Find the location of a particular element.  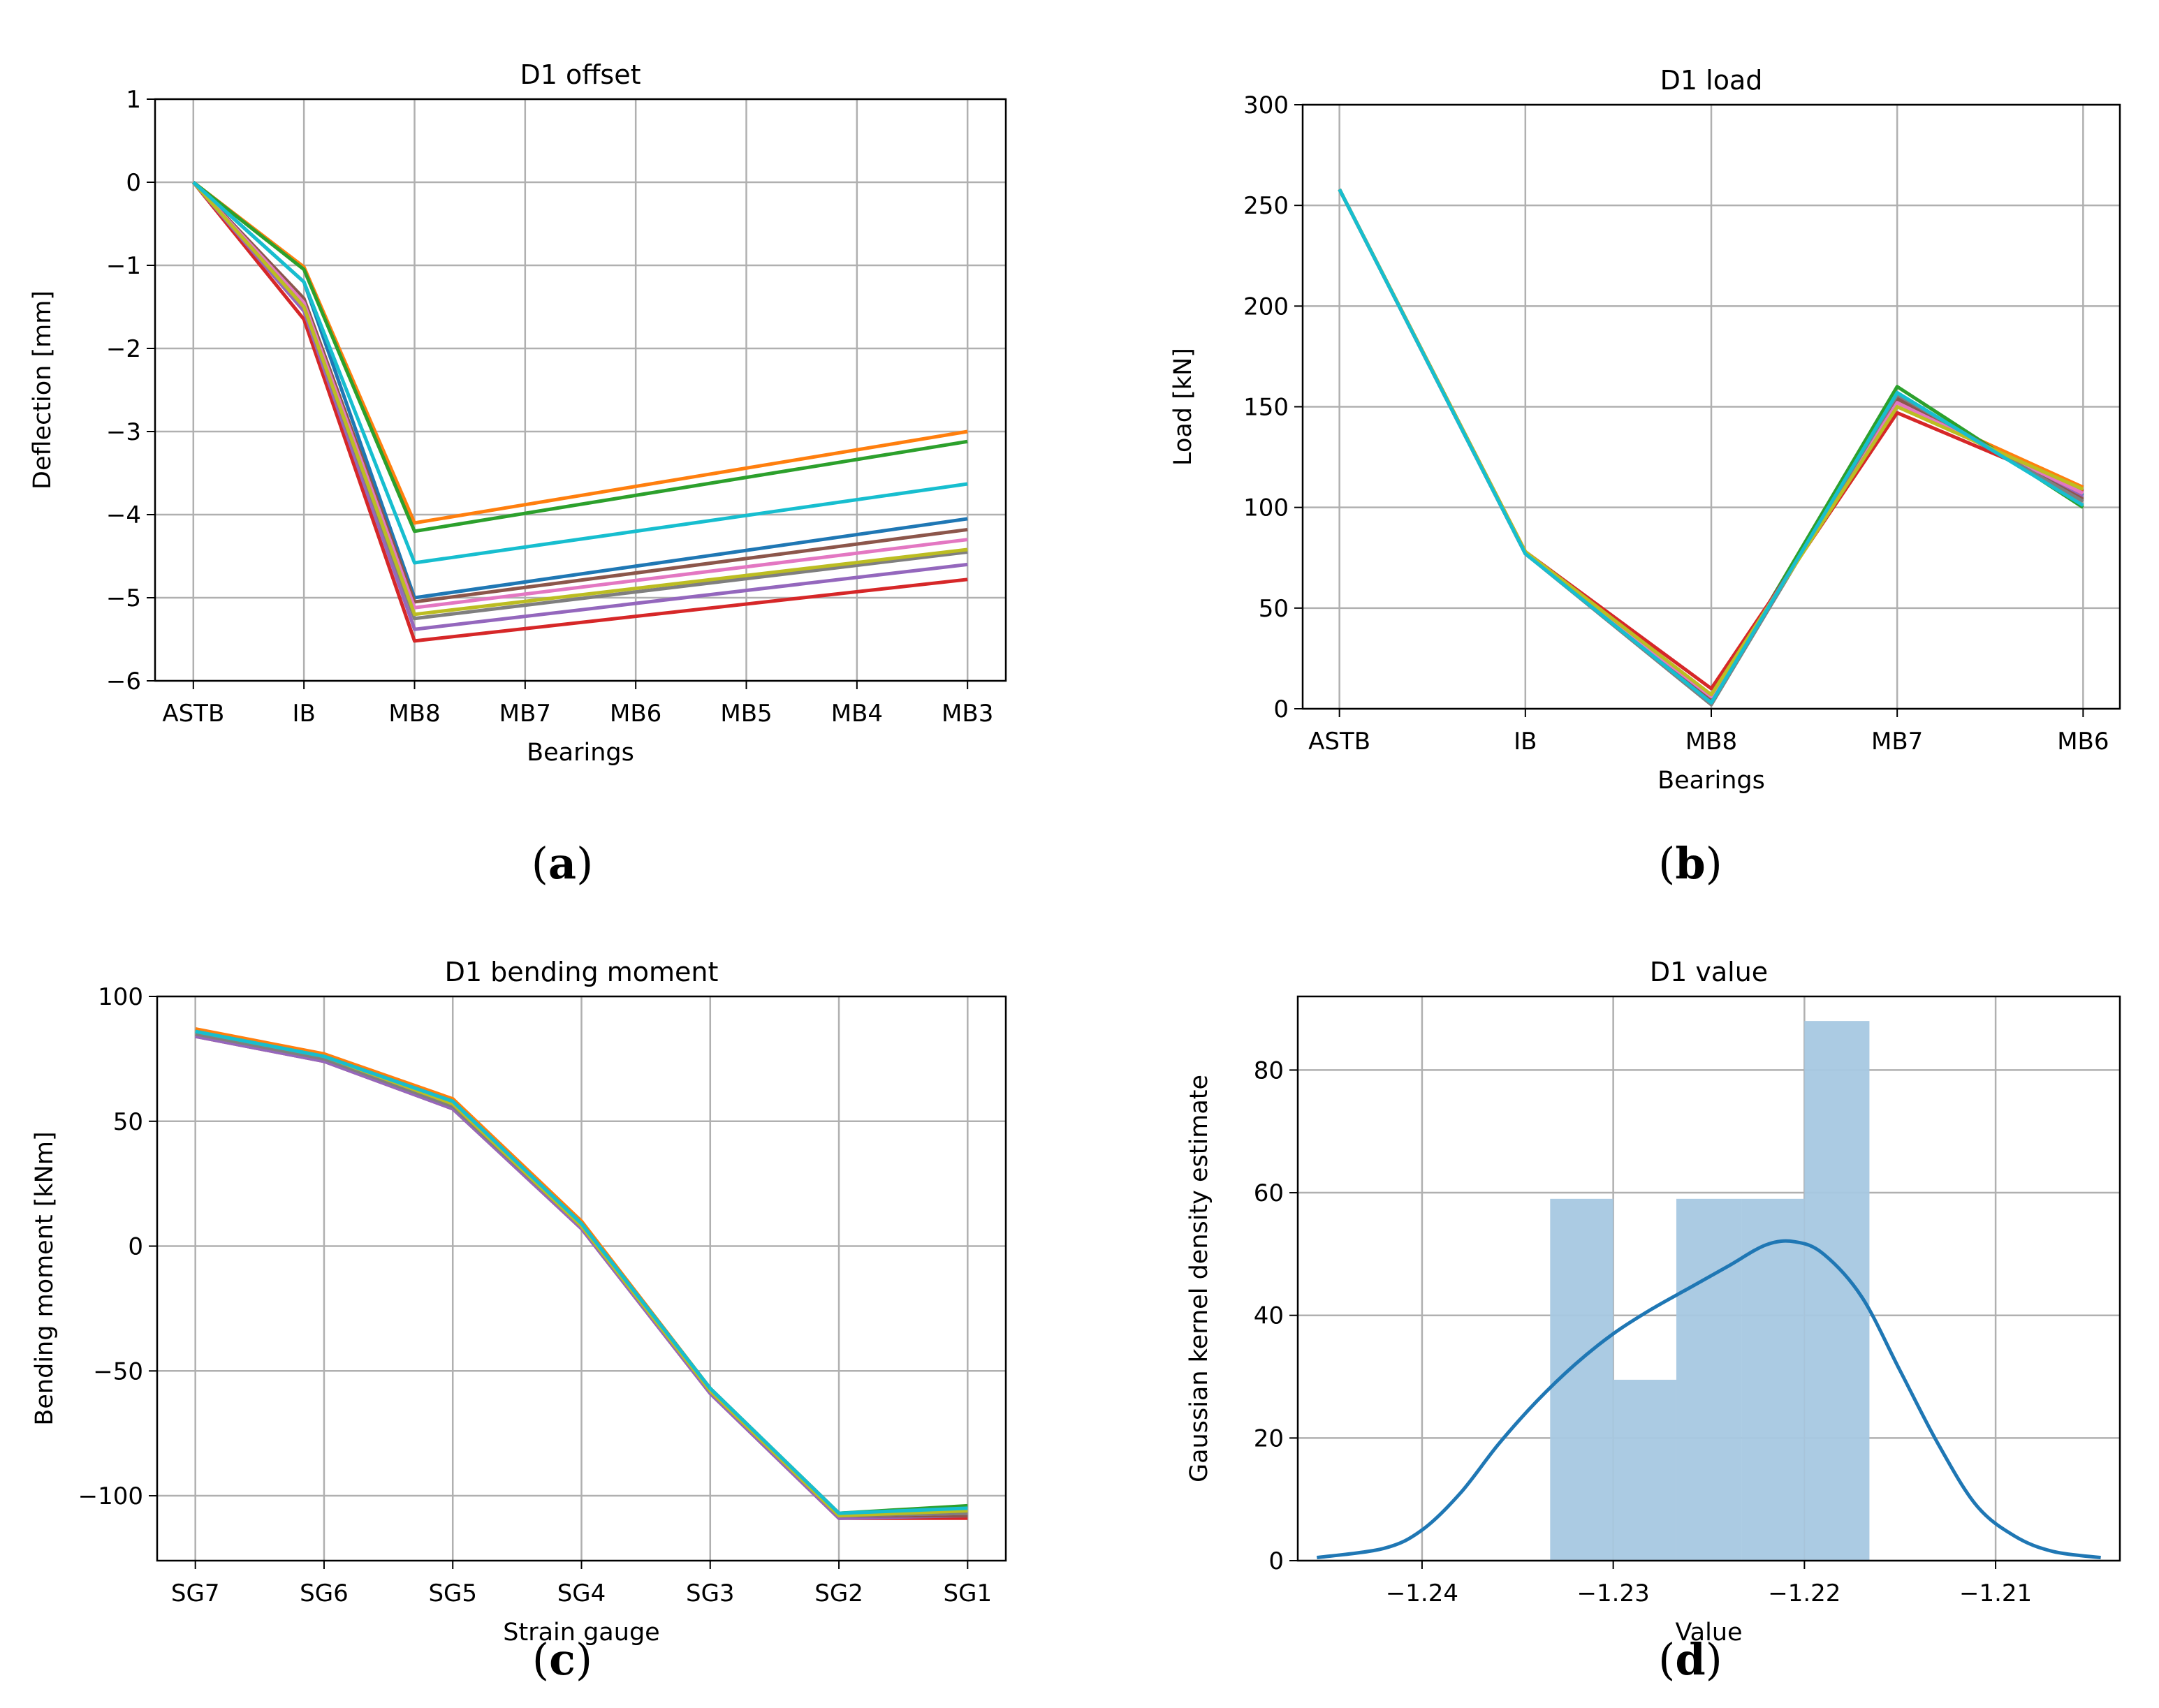

y-tick-label: 20 is located at coordinates (1269, 1438).